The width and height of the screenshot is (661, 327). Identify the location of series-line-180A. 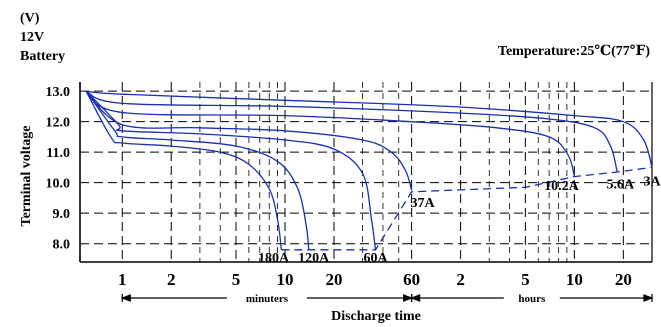
(184, 170).